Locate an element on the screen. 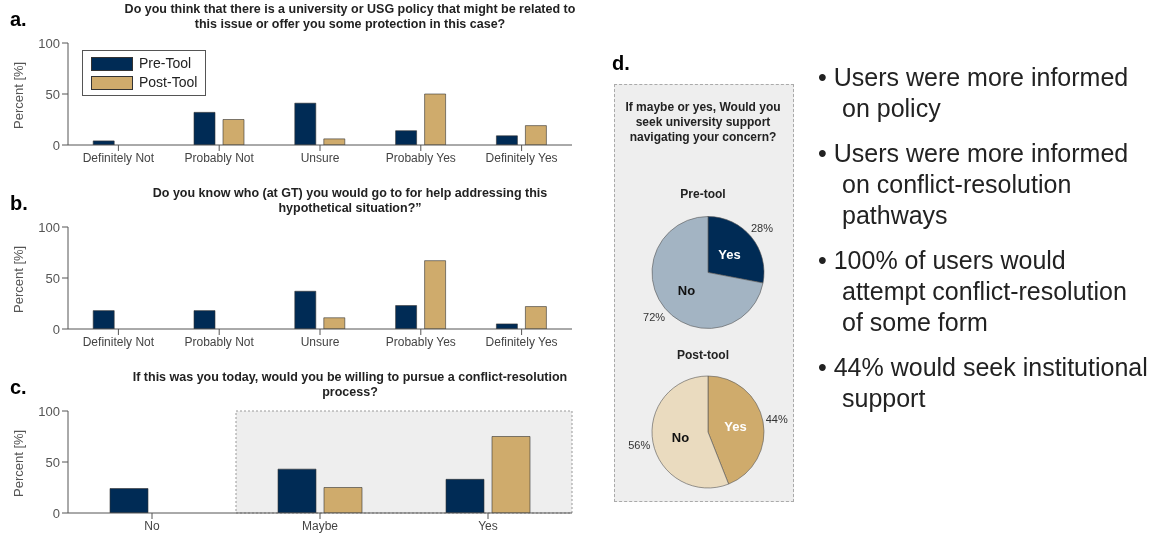  text: a. is located at coordinates (18, 19).